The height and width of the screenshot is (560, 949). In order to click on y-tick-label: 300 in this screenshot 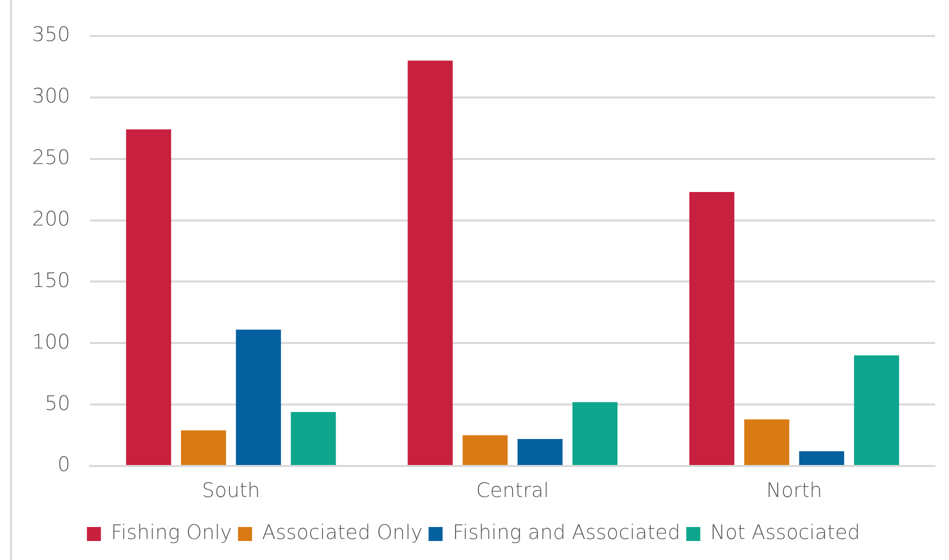, I will do `click(51, 96)`.